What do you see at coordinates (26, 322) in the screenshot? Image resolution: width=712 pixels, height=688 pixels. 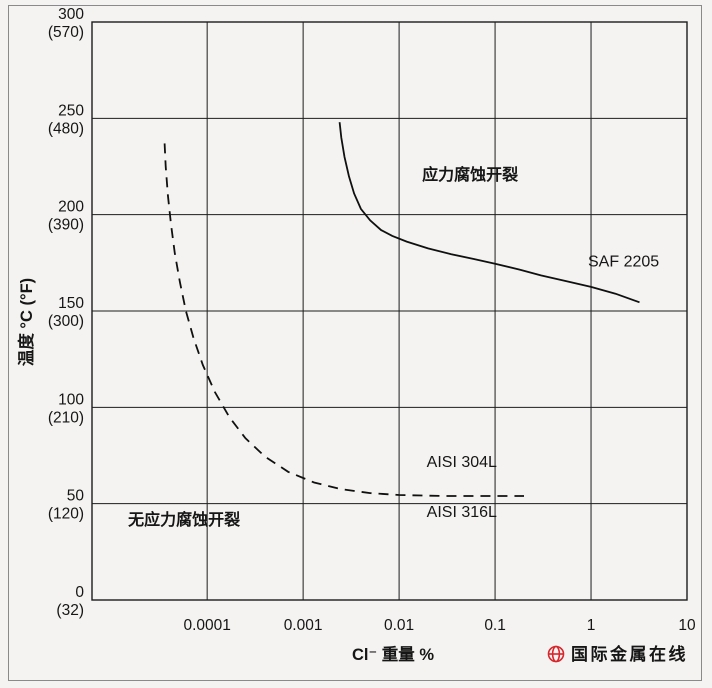 I see `y-axis-title: 温度 °C (°F)` at bounding box center [26, 322].